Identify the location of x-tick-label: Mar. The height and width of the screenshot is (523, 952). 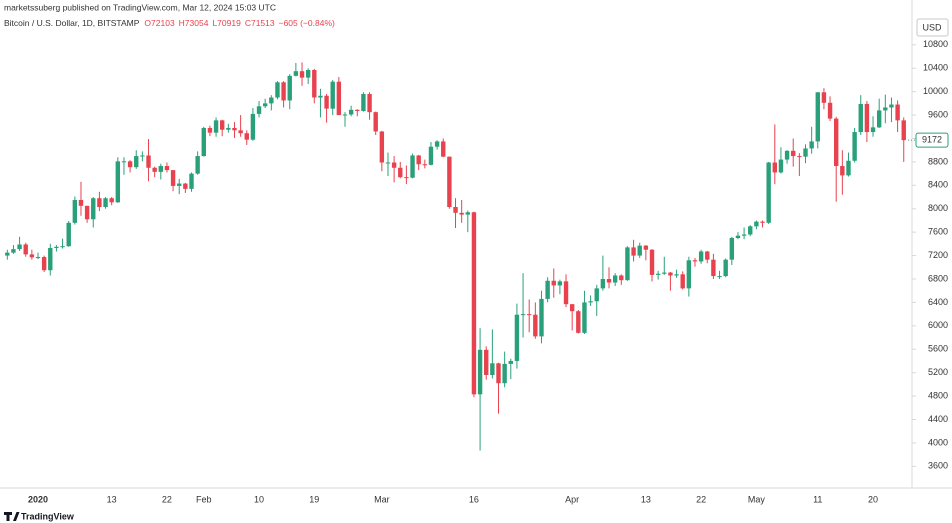
(382, 499).